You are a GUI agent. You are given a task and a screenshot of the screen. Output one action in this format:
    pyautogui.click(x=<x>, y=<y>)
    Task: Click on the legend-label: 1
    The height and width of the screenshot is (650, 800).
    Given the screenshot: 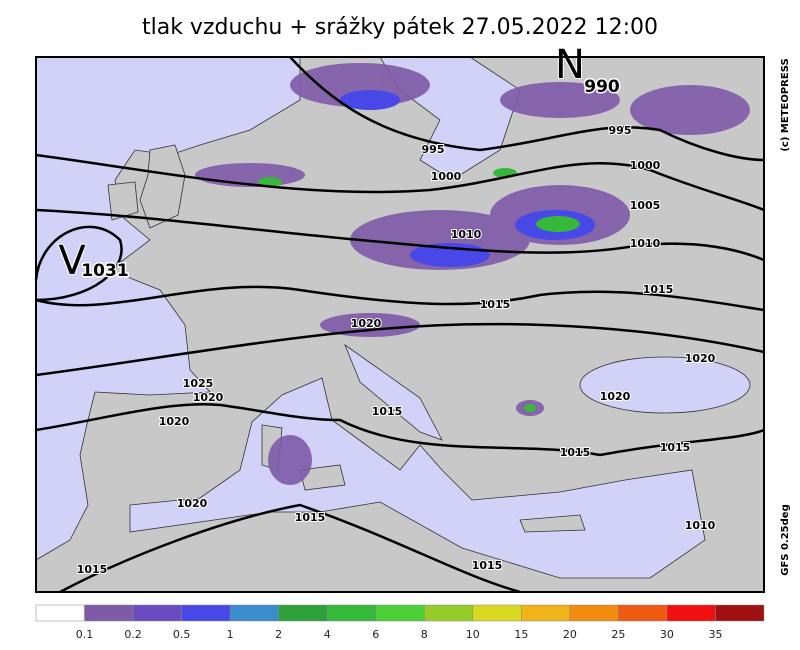 What is the action you would take?
    pyautogui.click(x=230, y=634)
    